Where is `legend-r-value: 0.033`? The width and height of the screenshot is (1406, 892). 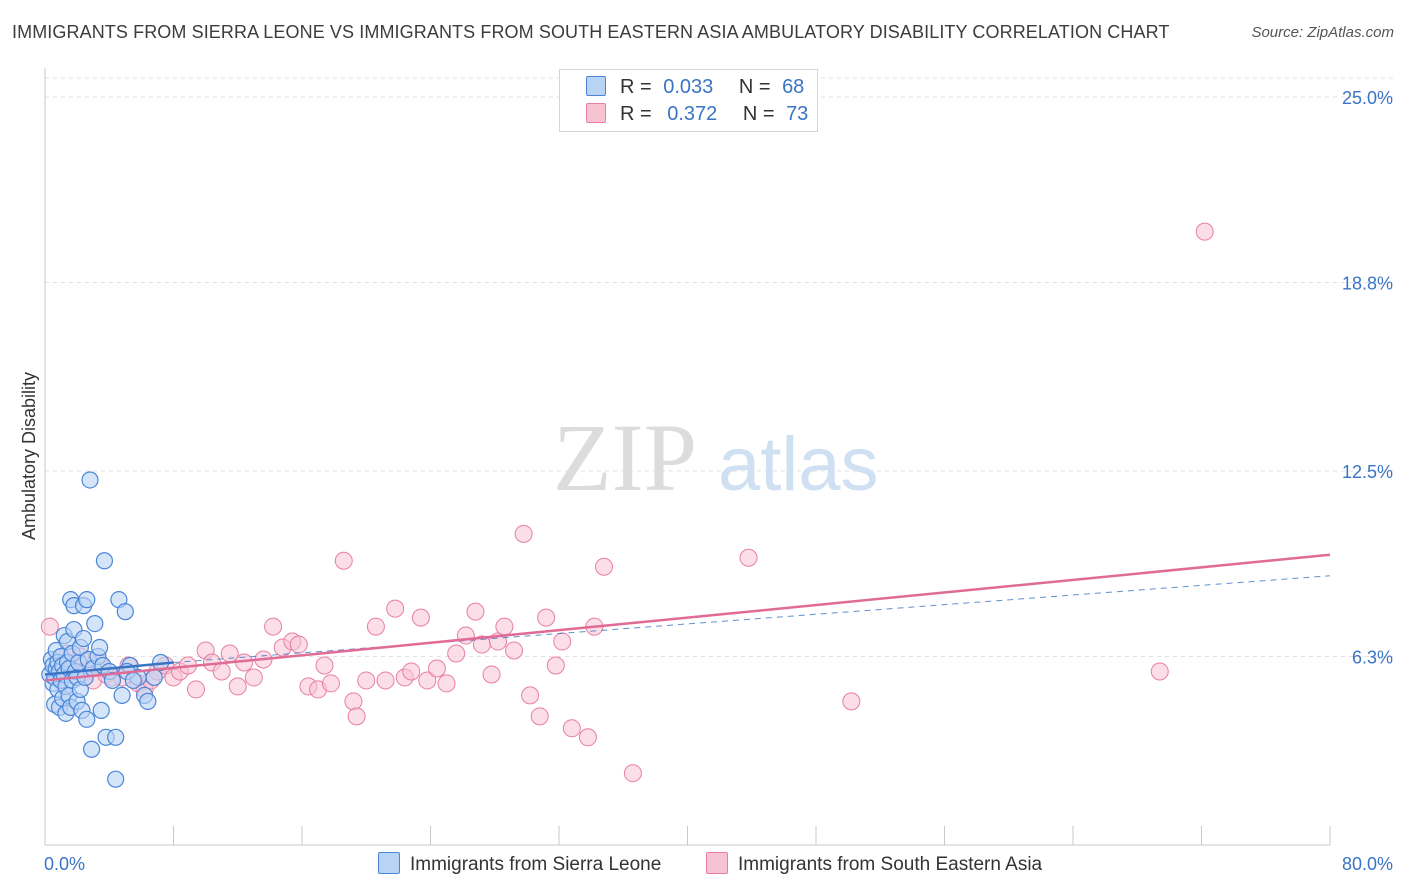 legend-r-value: 0.033 is located at coordinates (688, 87).